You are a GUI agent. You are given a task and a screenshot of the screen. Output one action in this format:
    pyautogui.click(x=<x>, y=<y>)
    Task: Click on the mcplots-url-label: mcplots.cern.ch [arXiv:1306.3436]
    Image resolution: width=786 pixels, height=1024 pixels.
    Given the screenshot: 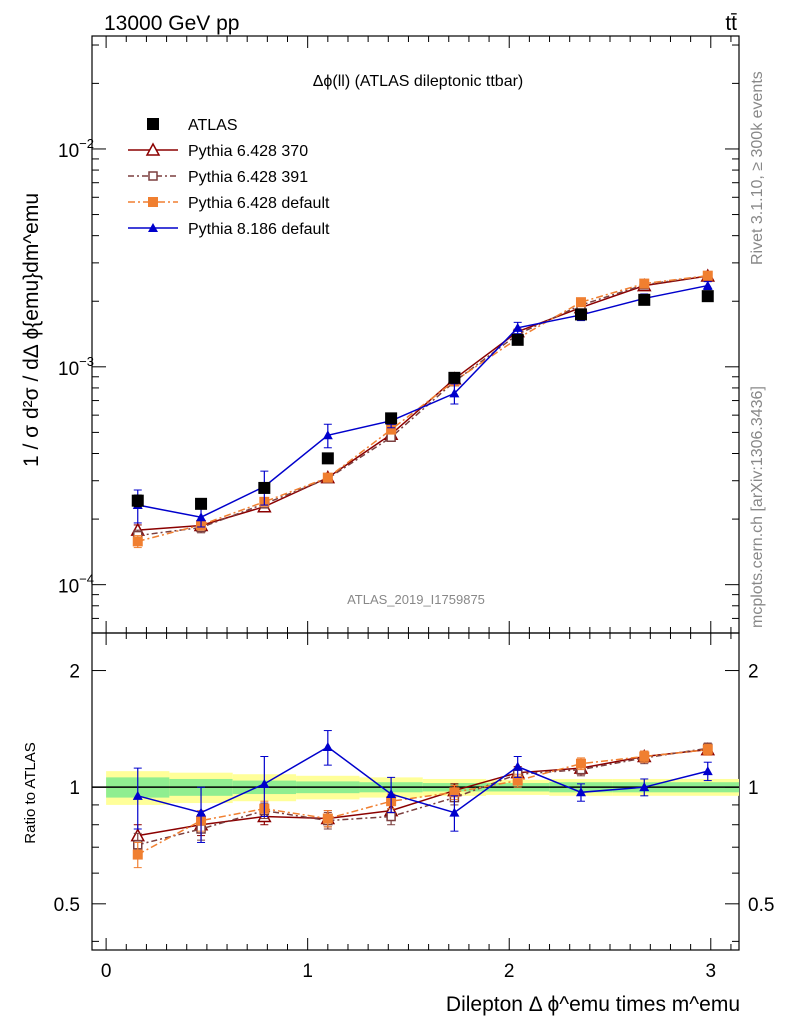 What is the action you would take?
    pyautogui.click(x=757, y=507)
    